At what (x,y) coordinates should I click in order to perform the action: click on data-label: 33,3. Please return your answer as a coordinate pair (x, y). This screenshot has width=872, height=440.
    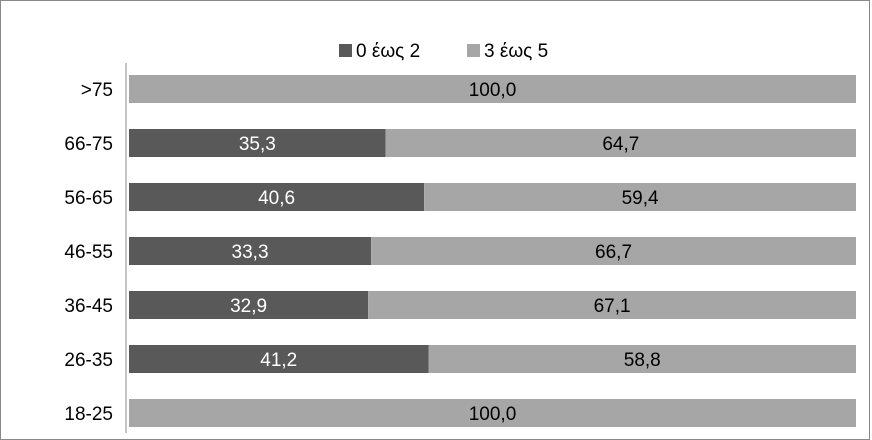
    Looking at the image, I should click on (250, 252).